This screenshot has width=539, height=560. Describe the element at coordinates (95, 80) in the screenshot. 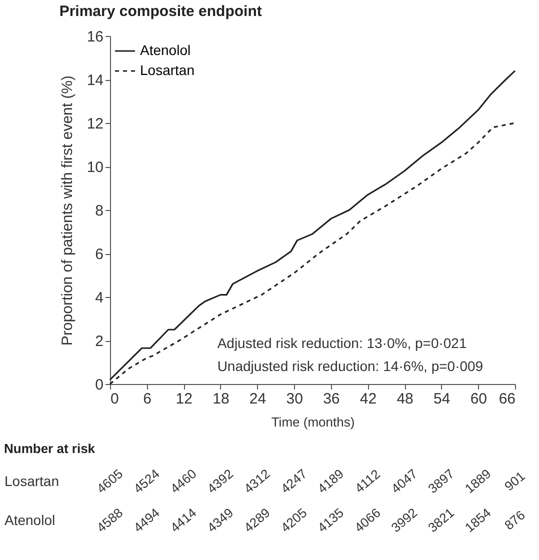

I see `y-tick-label: 14` at that location.